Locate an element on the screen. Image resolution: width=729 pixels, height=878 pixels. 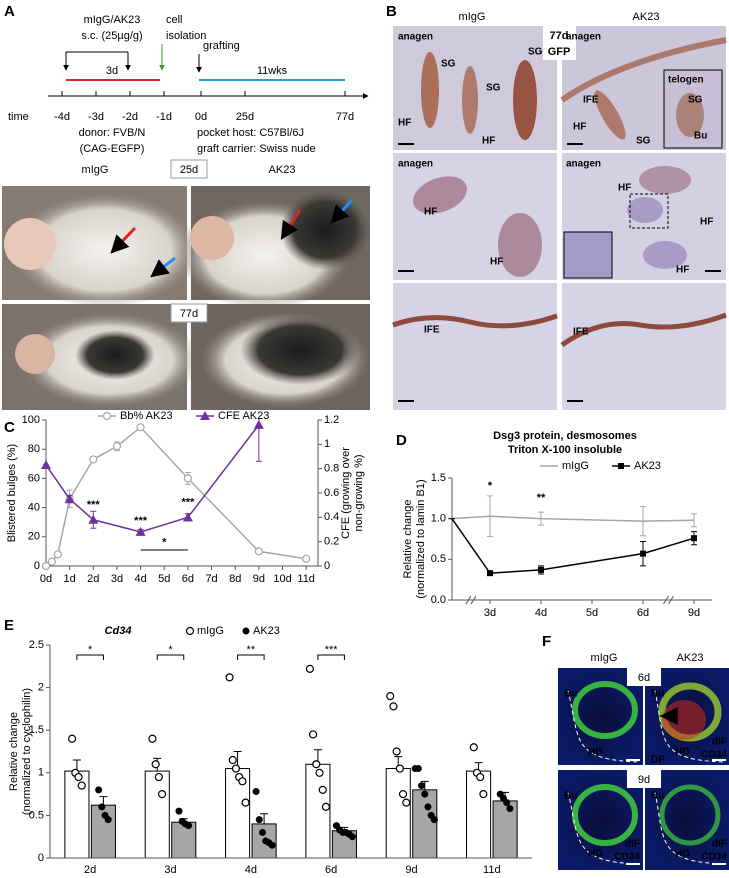
treatment-label: s.c. (25µg/g) is located at coordinates (111, 36).